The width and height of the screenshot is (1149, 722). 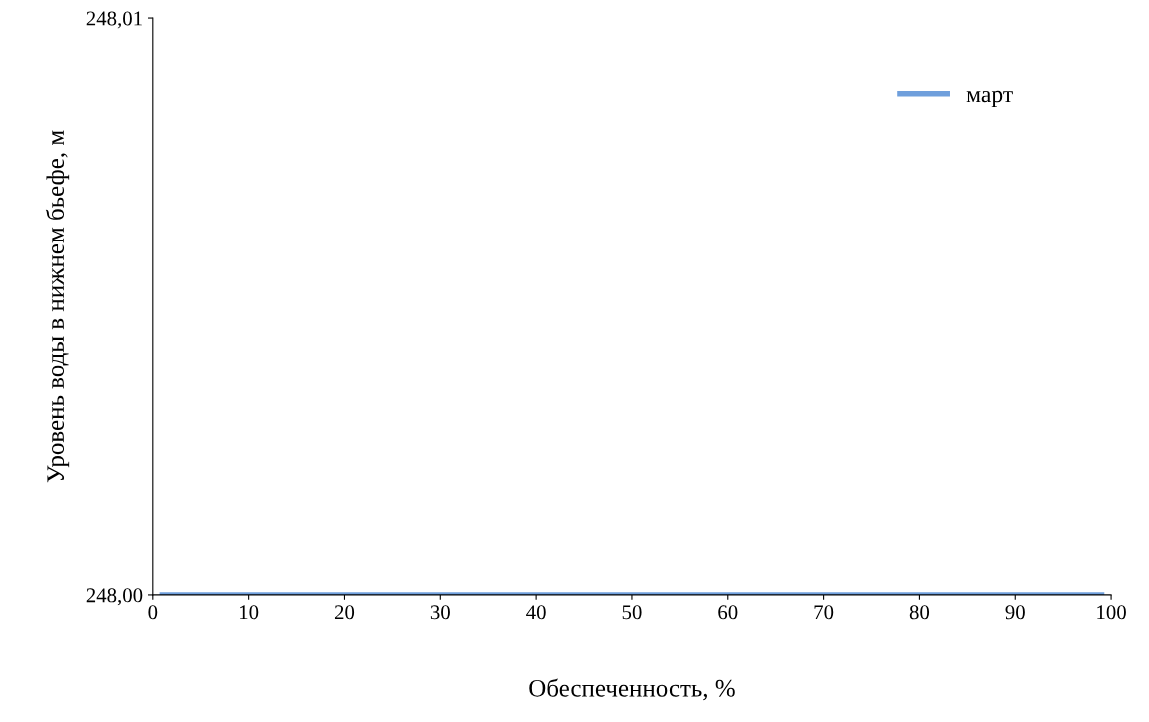 What do you see at coordinates (632, 612) in the screenshot?
I see `x-tick-label: 50` at bounding box center [632, 612].